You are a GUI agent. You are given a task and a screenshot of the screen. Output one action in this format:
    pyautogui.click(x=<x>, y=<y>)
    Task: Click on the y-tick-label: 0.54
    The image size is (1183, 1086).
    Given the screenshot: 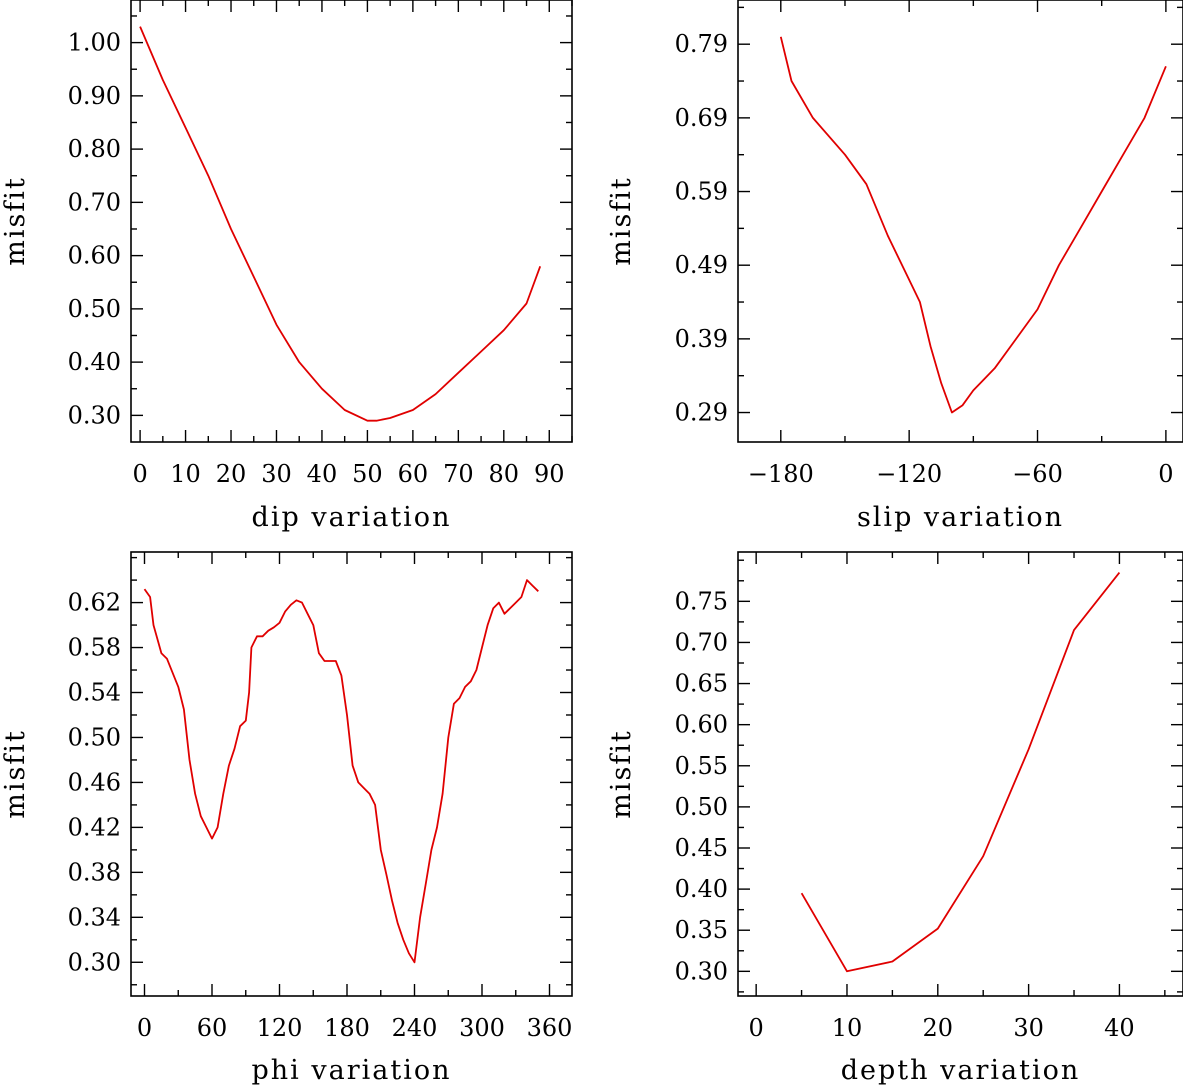 What is the action you would take?
    pyautogui.click(x=94, y=693)
    